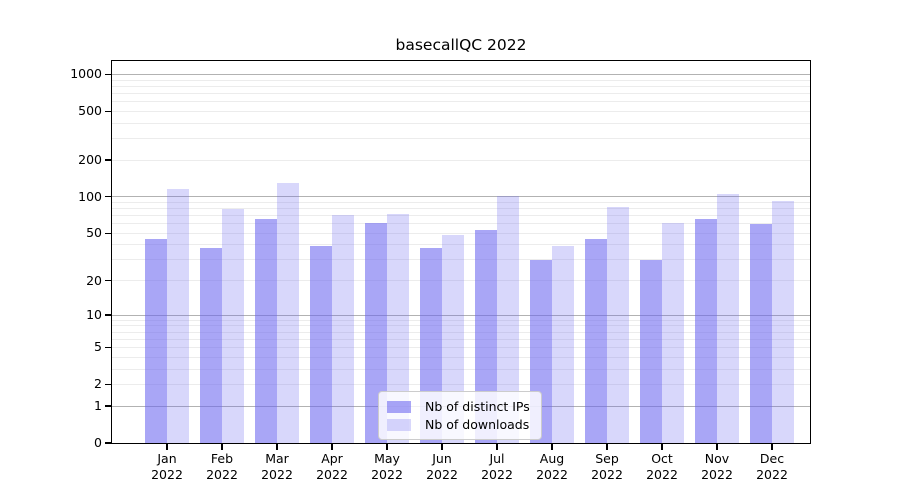 The width and height of the screenshot is (900, 500). Describe the element at coordinates (98, 384) in the screenshot. I see `y-tick-label-2: 2` at that location.